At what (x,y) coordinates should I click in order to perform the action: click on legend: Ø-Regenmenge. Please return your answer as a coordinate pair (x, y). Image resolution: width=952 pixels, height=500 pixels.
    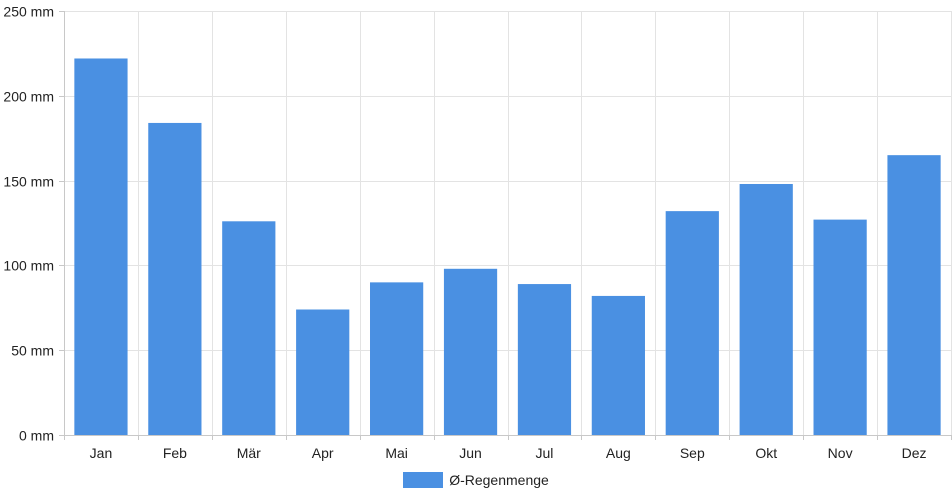
    Looking at the image, I should click on (476, 480).